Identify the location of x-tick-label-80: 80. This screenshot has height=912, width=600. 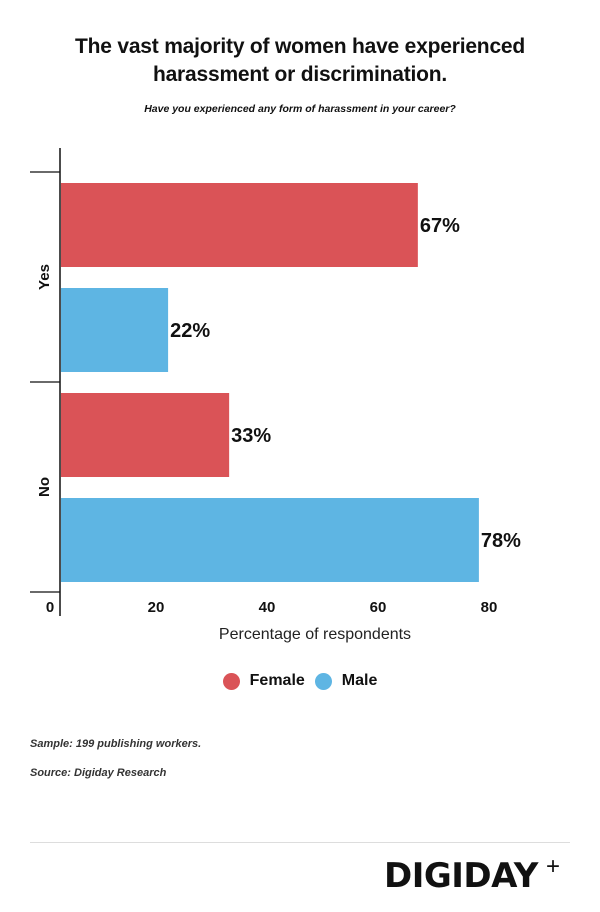
(489, 607).